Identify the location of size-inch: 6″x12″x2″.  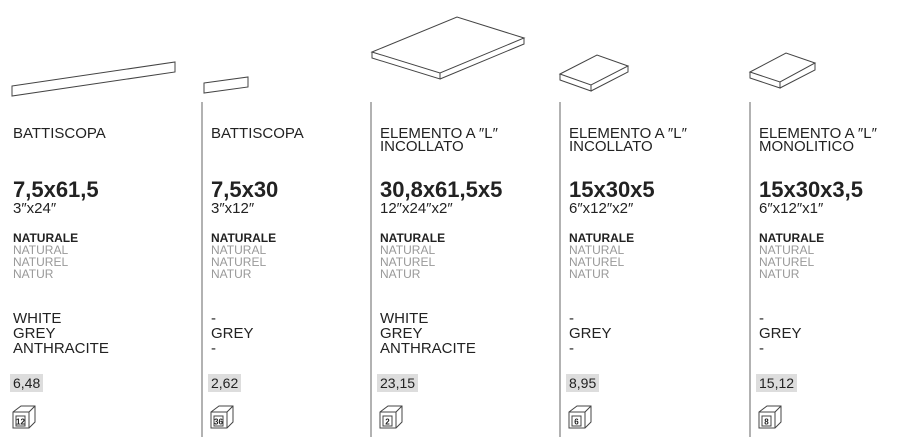
(601, 208).